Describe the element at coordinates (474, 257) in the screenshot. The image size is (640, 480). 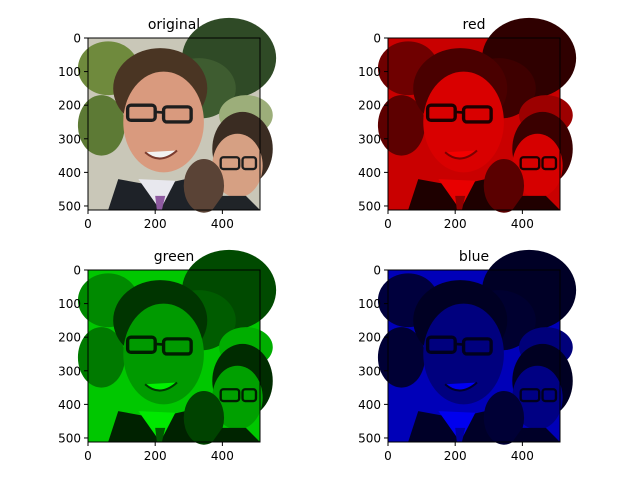
I see `panel-title: blue` at that location.